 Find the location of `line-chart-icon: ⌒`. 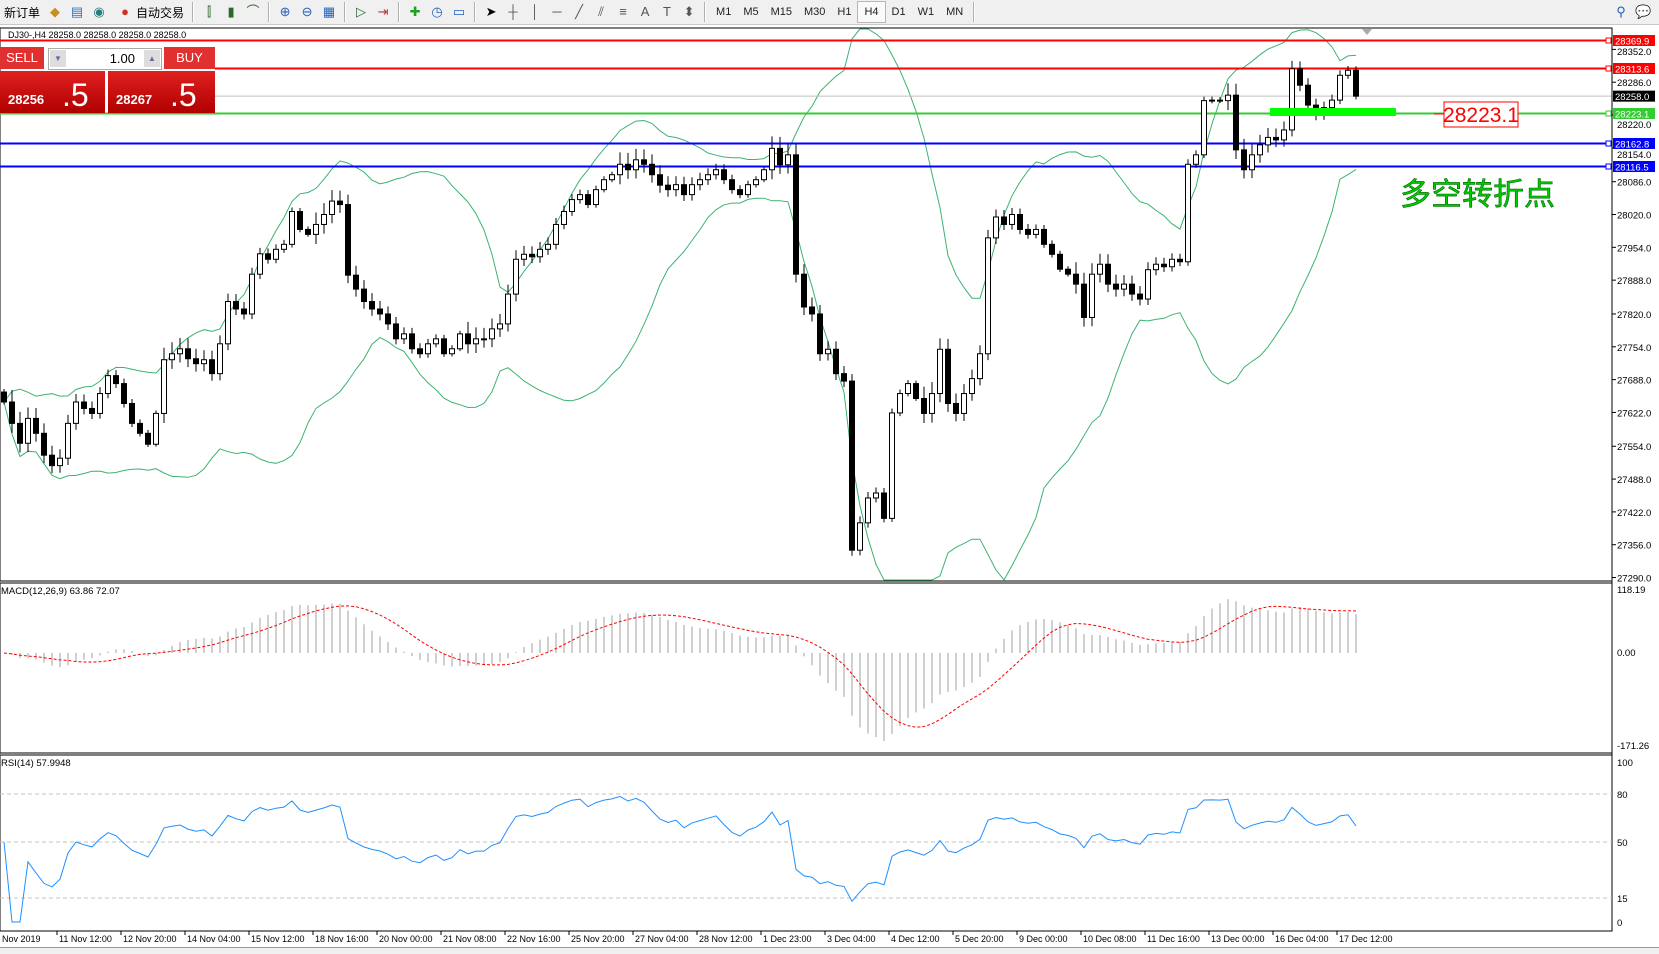

line-chart-icon: ⌒ is located at coordinates (253, 11).